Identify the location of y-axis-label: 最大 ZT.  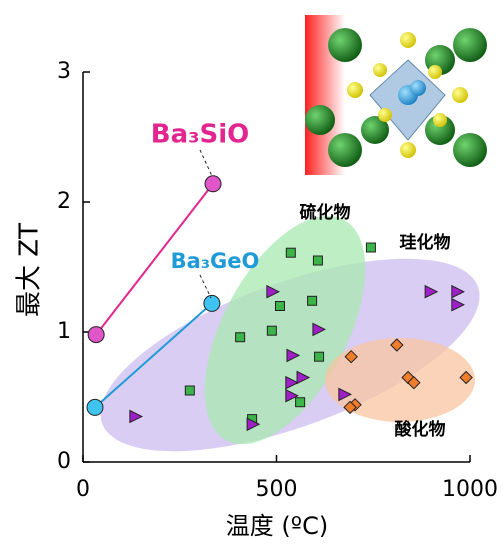
(30, 270).